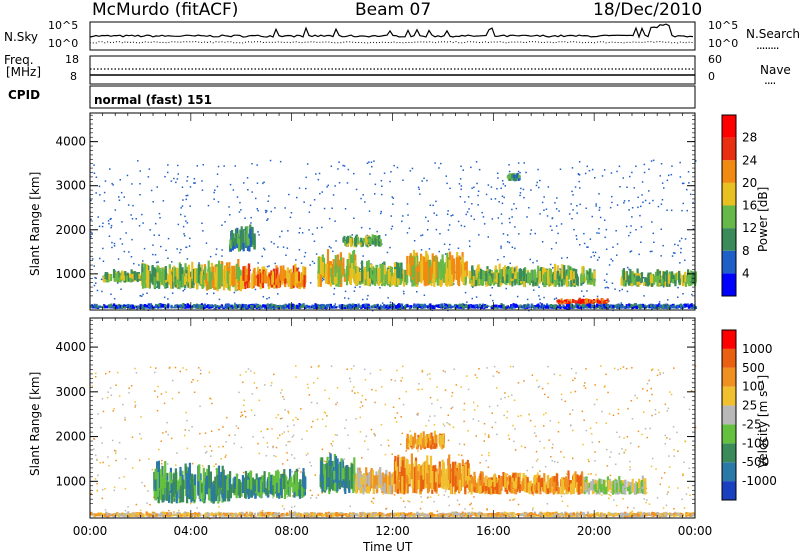 The image size is (800, 554). Describe the element at coordinates (19, 60) in the screenshot. I see `freq-label: Freq.` at that location.